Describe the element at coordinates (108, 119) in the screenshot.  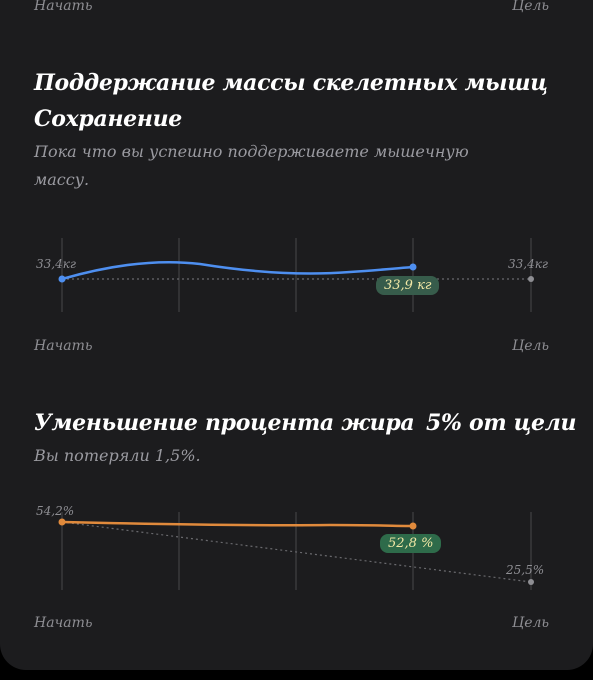
I see `muscle-status: Сохранение` at that location.